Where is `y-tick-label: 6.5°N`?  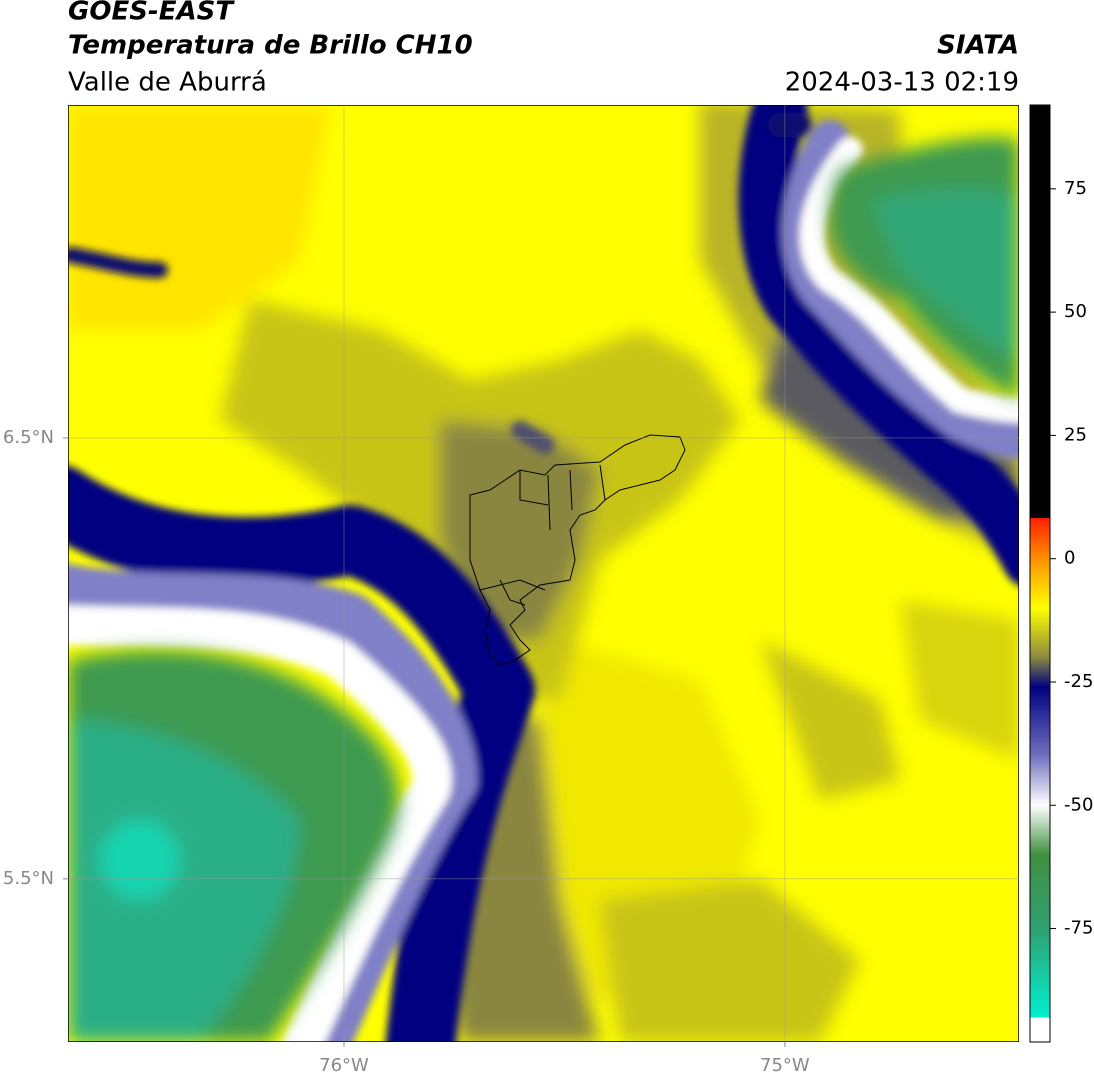 y-tick-label: 6.5°N is located at coordinates (28, 437).